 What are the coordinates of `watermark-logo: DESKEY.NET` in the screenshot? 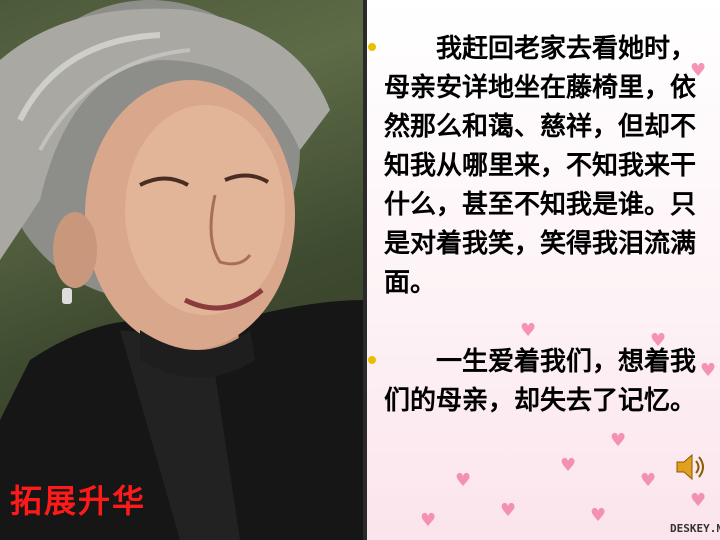 It's located at (695, 528).